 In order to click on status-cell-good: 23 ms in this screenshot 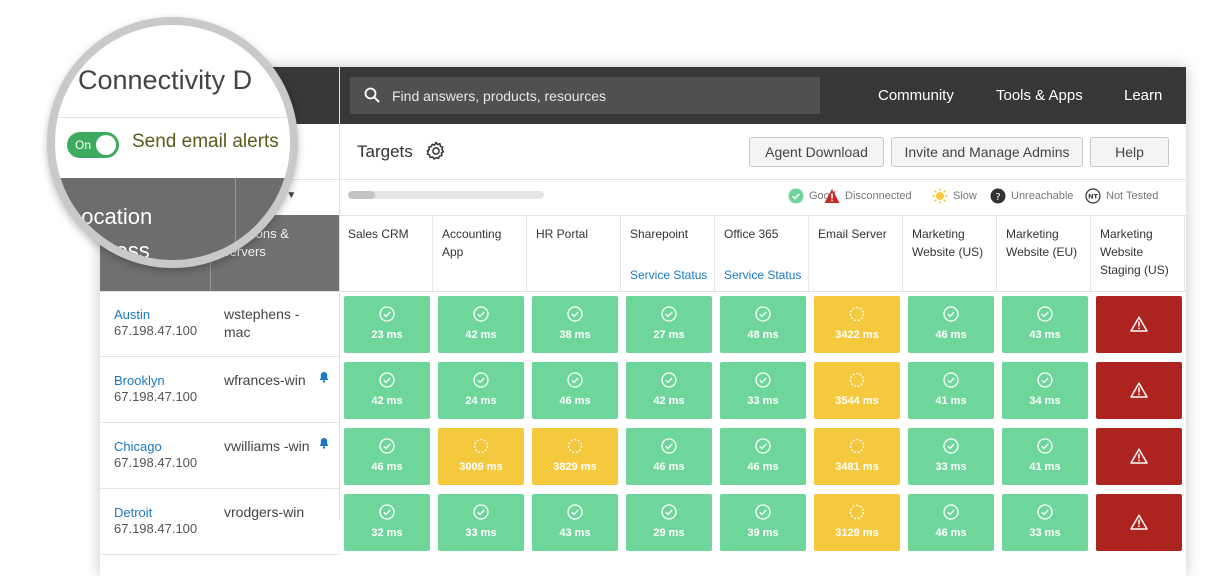, I will do `click(387, 324)`.